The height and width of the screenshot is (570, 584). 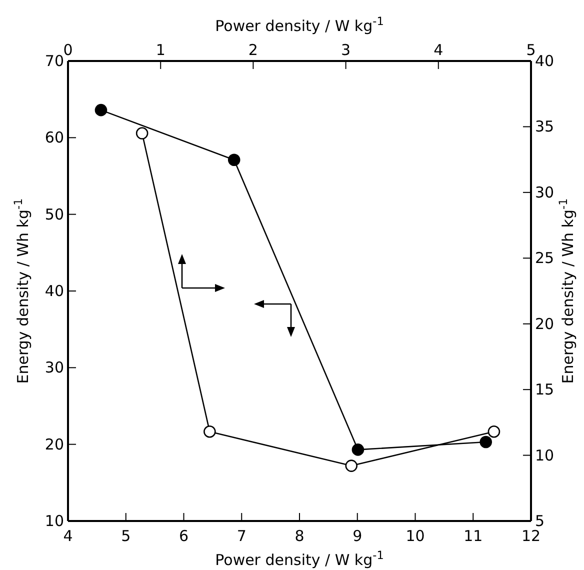 I want to click on y-tick-label: 15, so click(x=544, y=389).